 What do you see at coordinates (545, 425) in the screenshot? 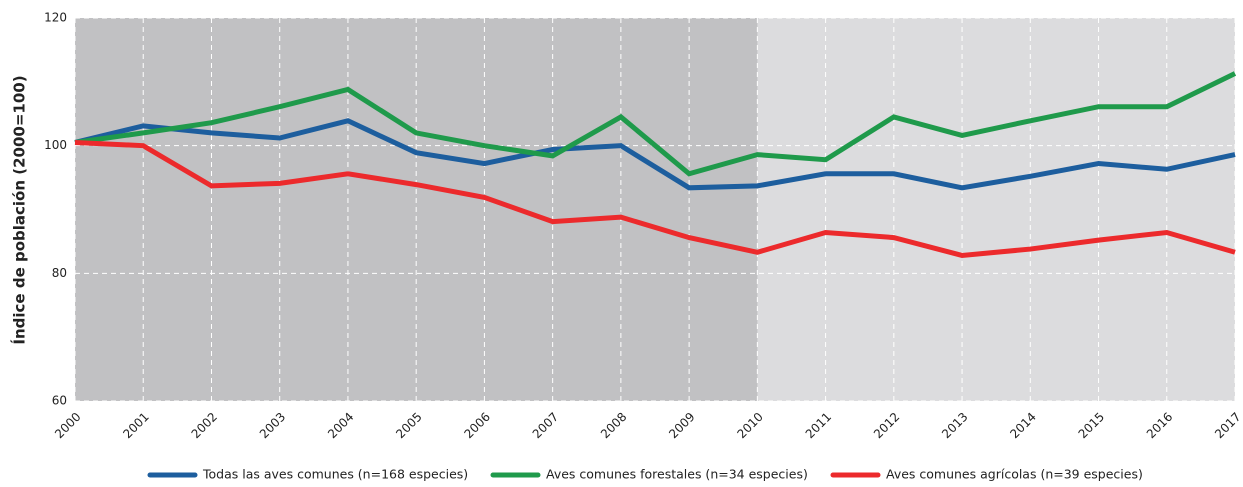
I see `x-tick-label: 2007` at bounding box center [545, 425].